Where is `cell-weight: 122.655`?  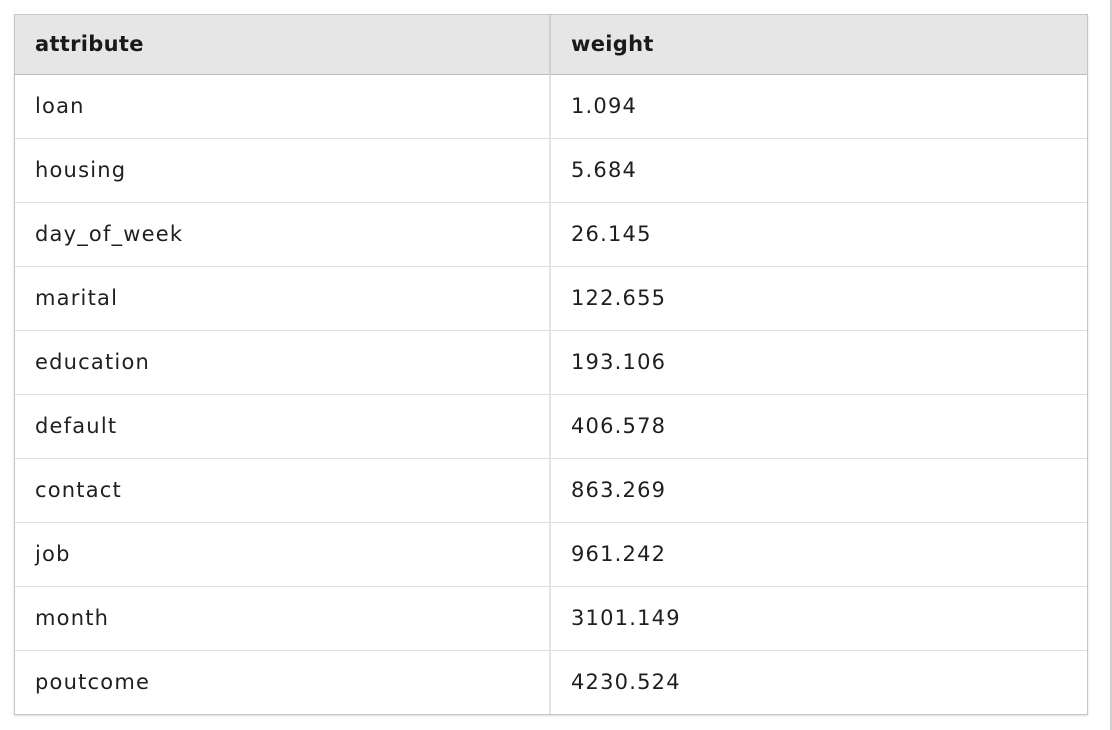 cell-weight: 122.655 is located at coordinates (818, 298).